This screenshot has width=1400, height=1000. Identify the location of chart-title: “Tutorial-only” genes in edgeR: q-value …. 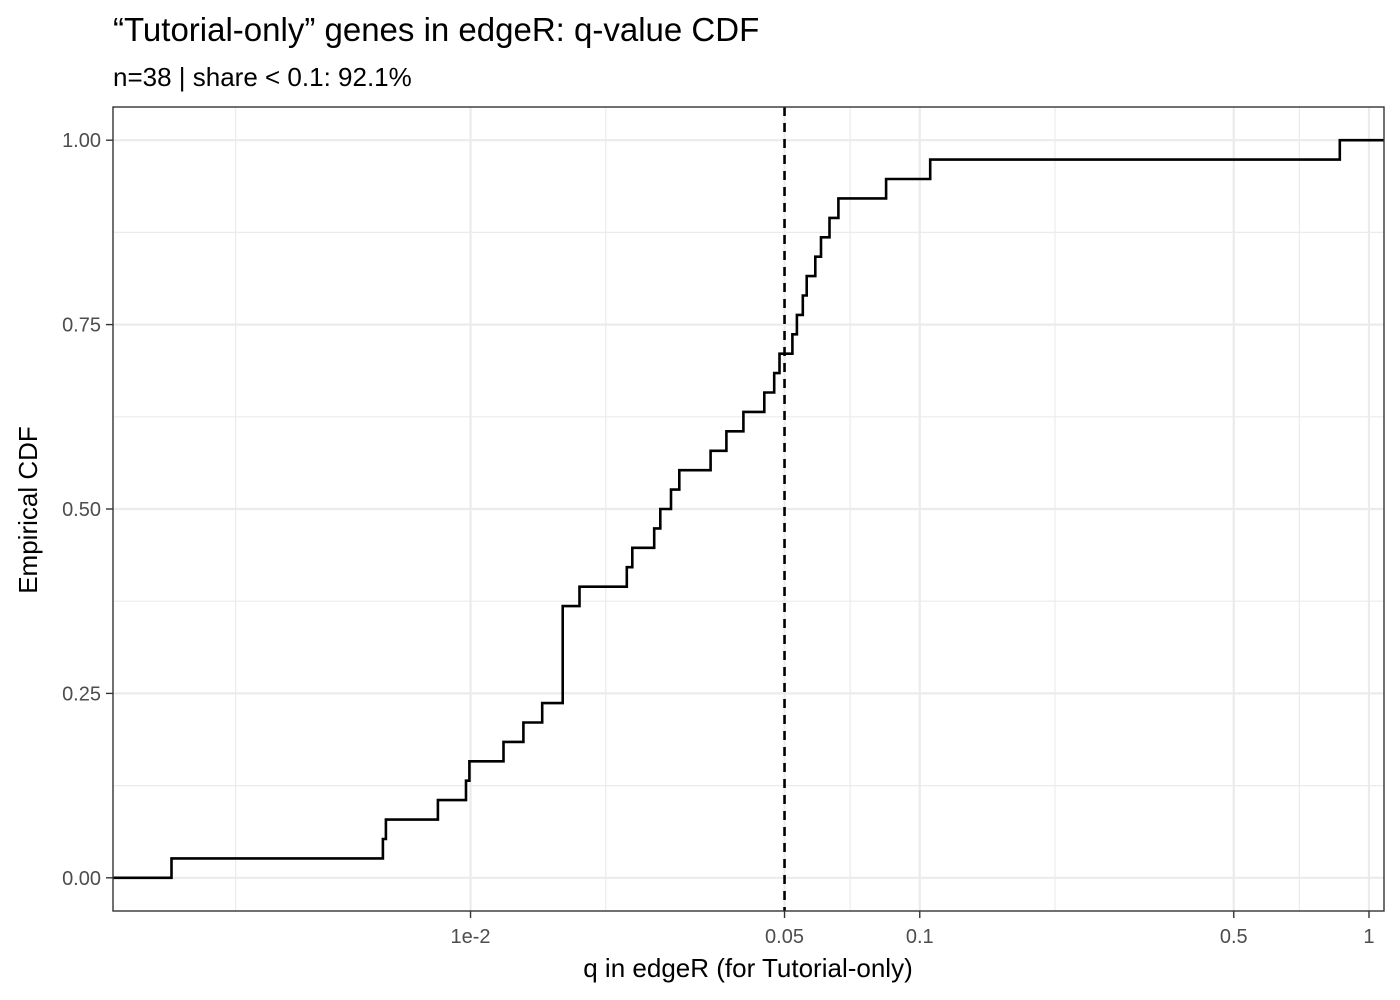
(436, 29).